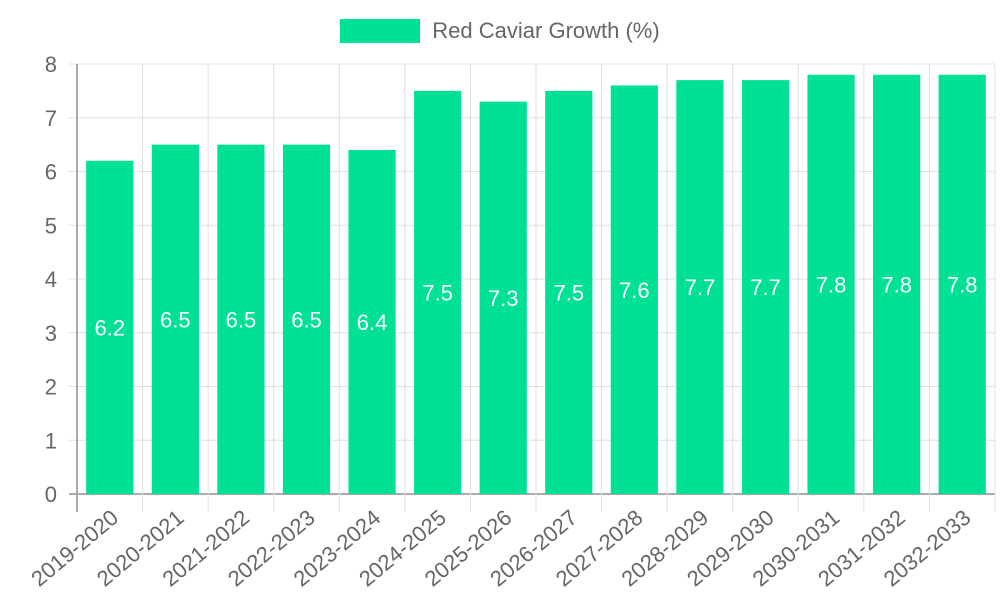 This screenshot has width=1000, height=600. Describe the element at coordinates (51, 494) in the screenshot. I see `y-tick-label: 0` at that location.